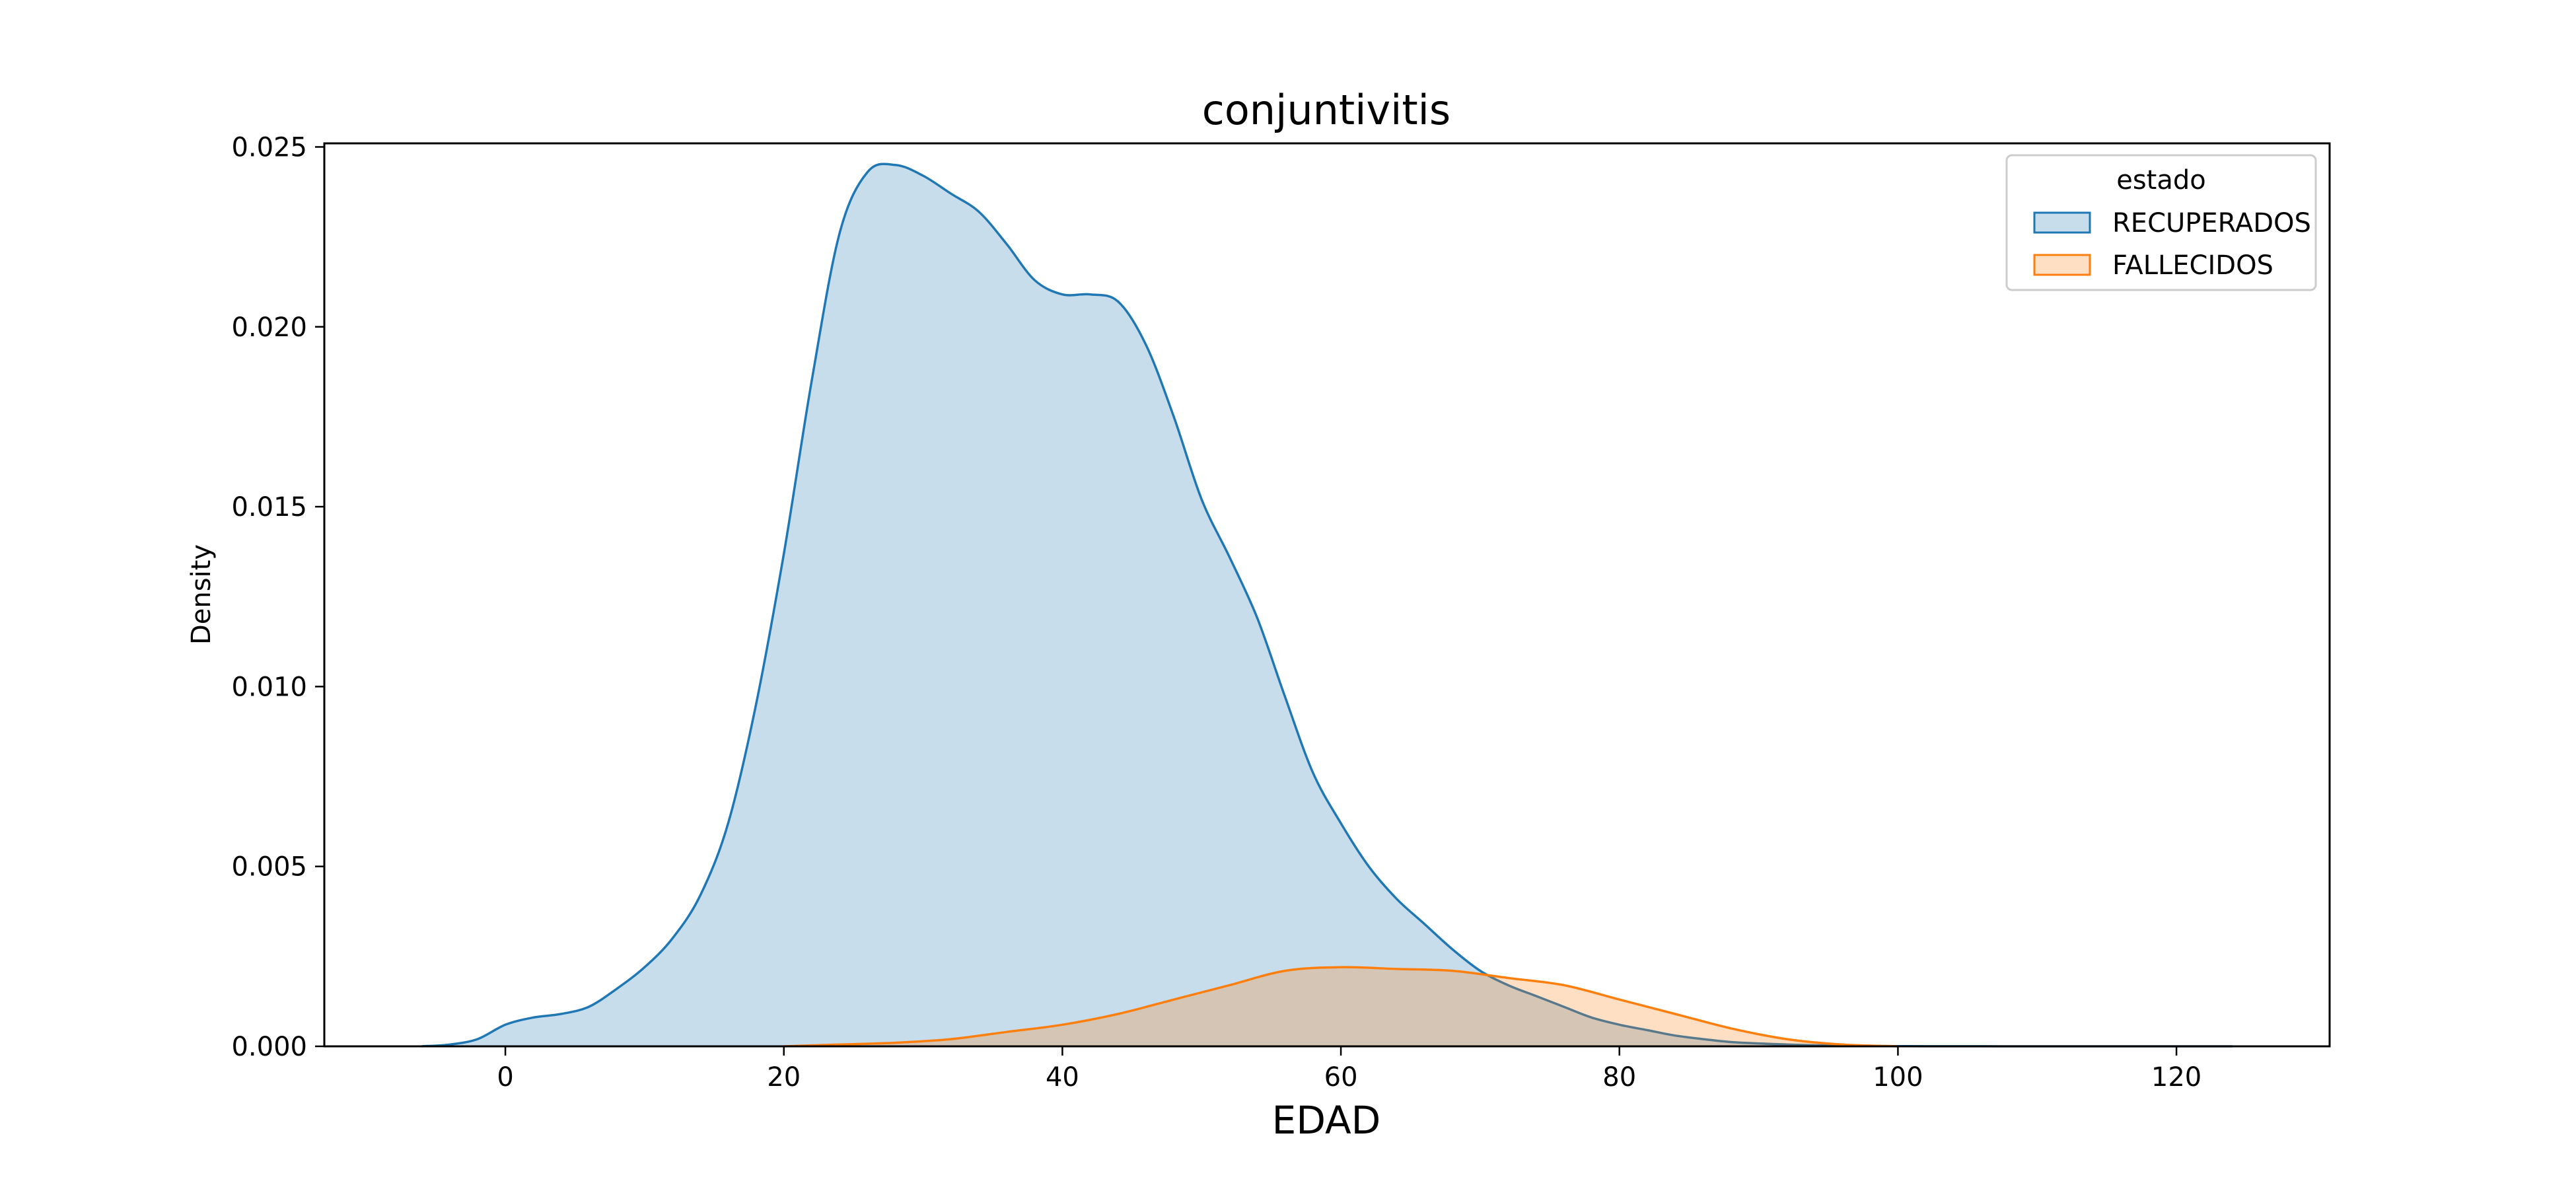  What do you see at coordinates (2192, 265) in the screenshot?
I see `legend-label: FALLECIDOS` at bounding box center [2192, 265].